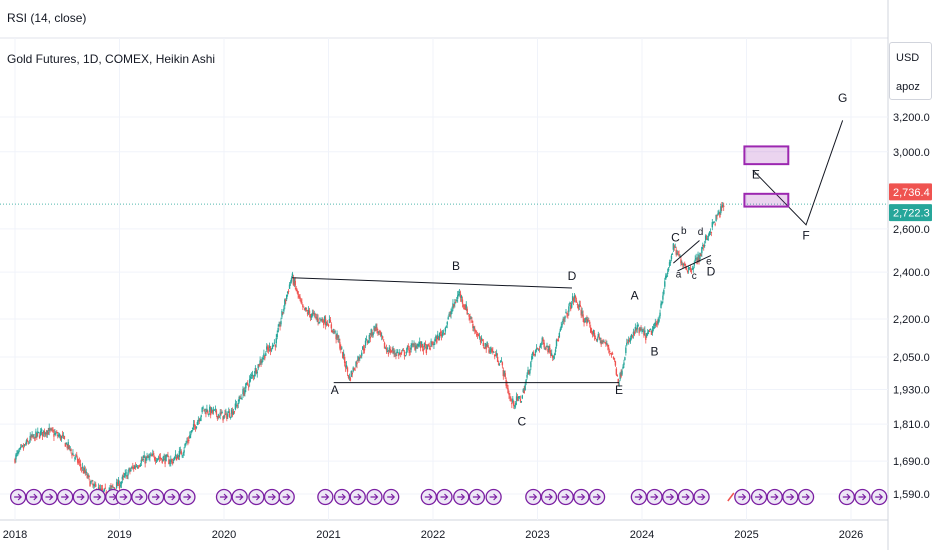 The image size is (932, 555). I want to click on wave-label: F, so click(805, 235).